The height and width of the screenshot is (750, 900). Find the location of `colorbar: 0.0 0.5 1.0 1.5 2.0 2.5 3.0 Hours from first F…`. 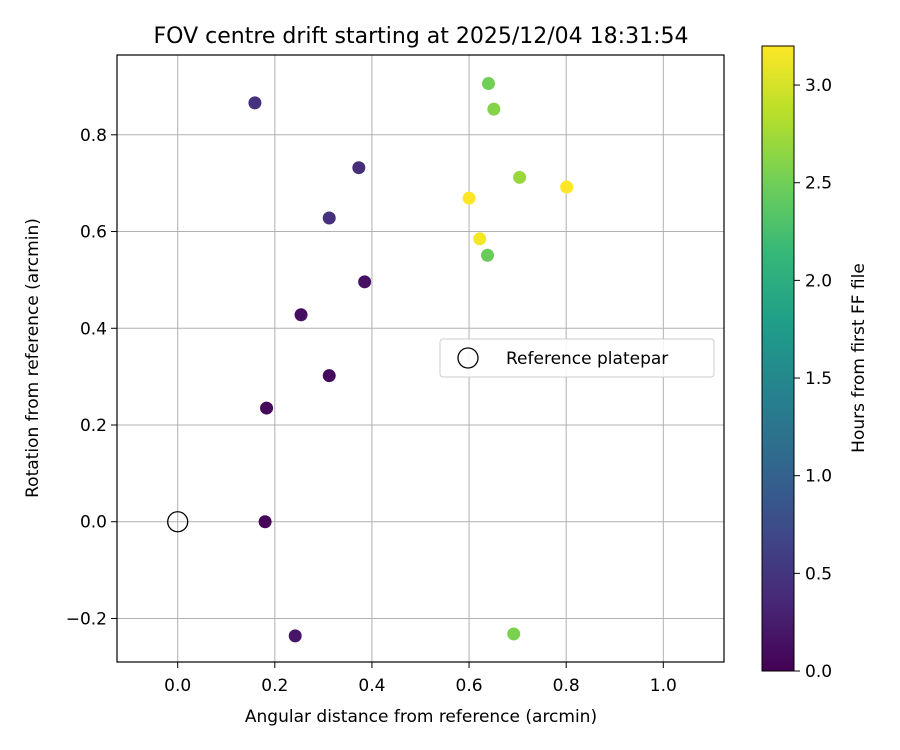

colorbar: 0.0 0.5 1.0 1.5 2.0 2.5 3.0 Hours from first F… is located at coordinates (815, 363).